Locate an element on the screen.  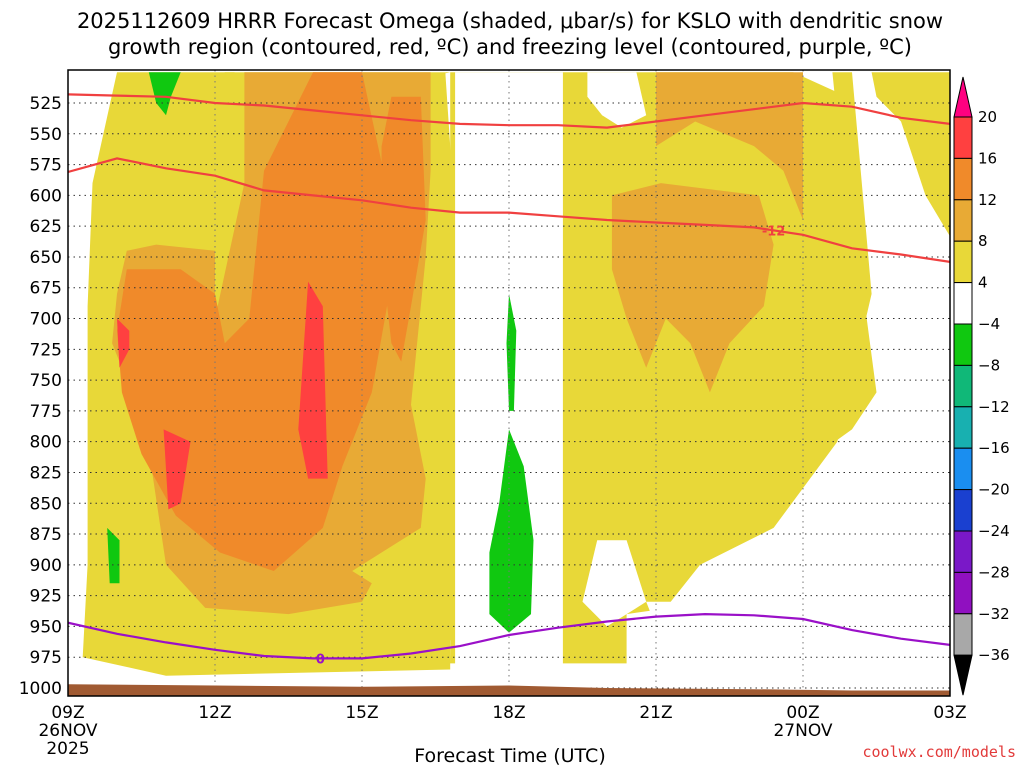
colorbar-level-label-9: −20 is located at coordinates (994, 490).